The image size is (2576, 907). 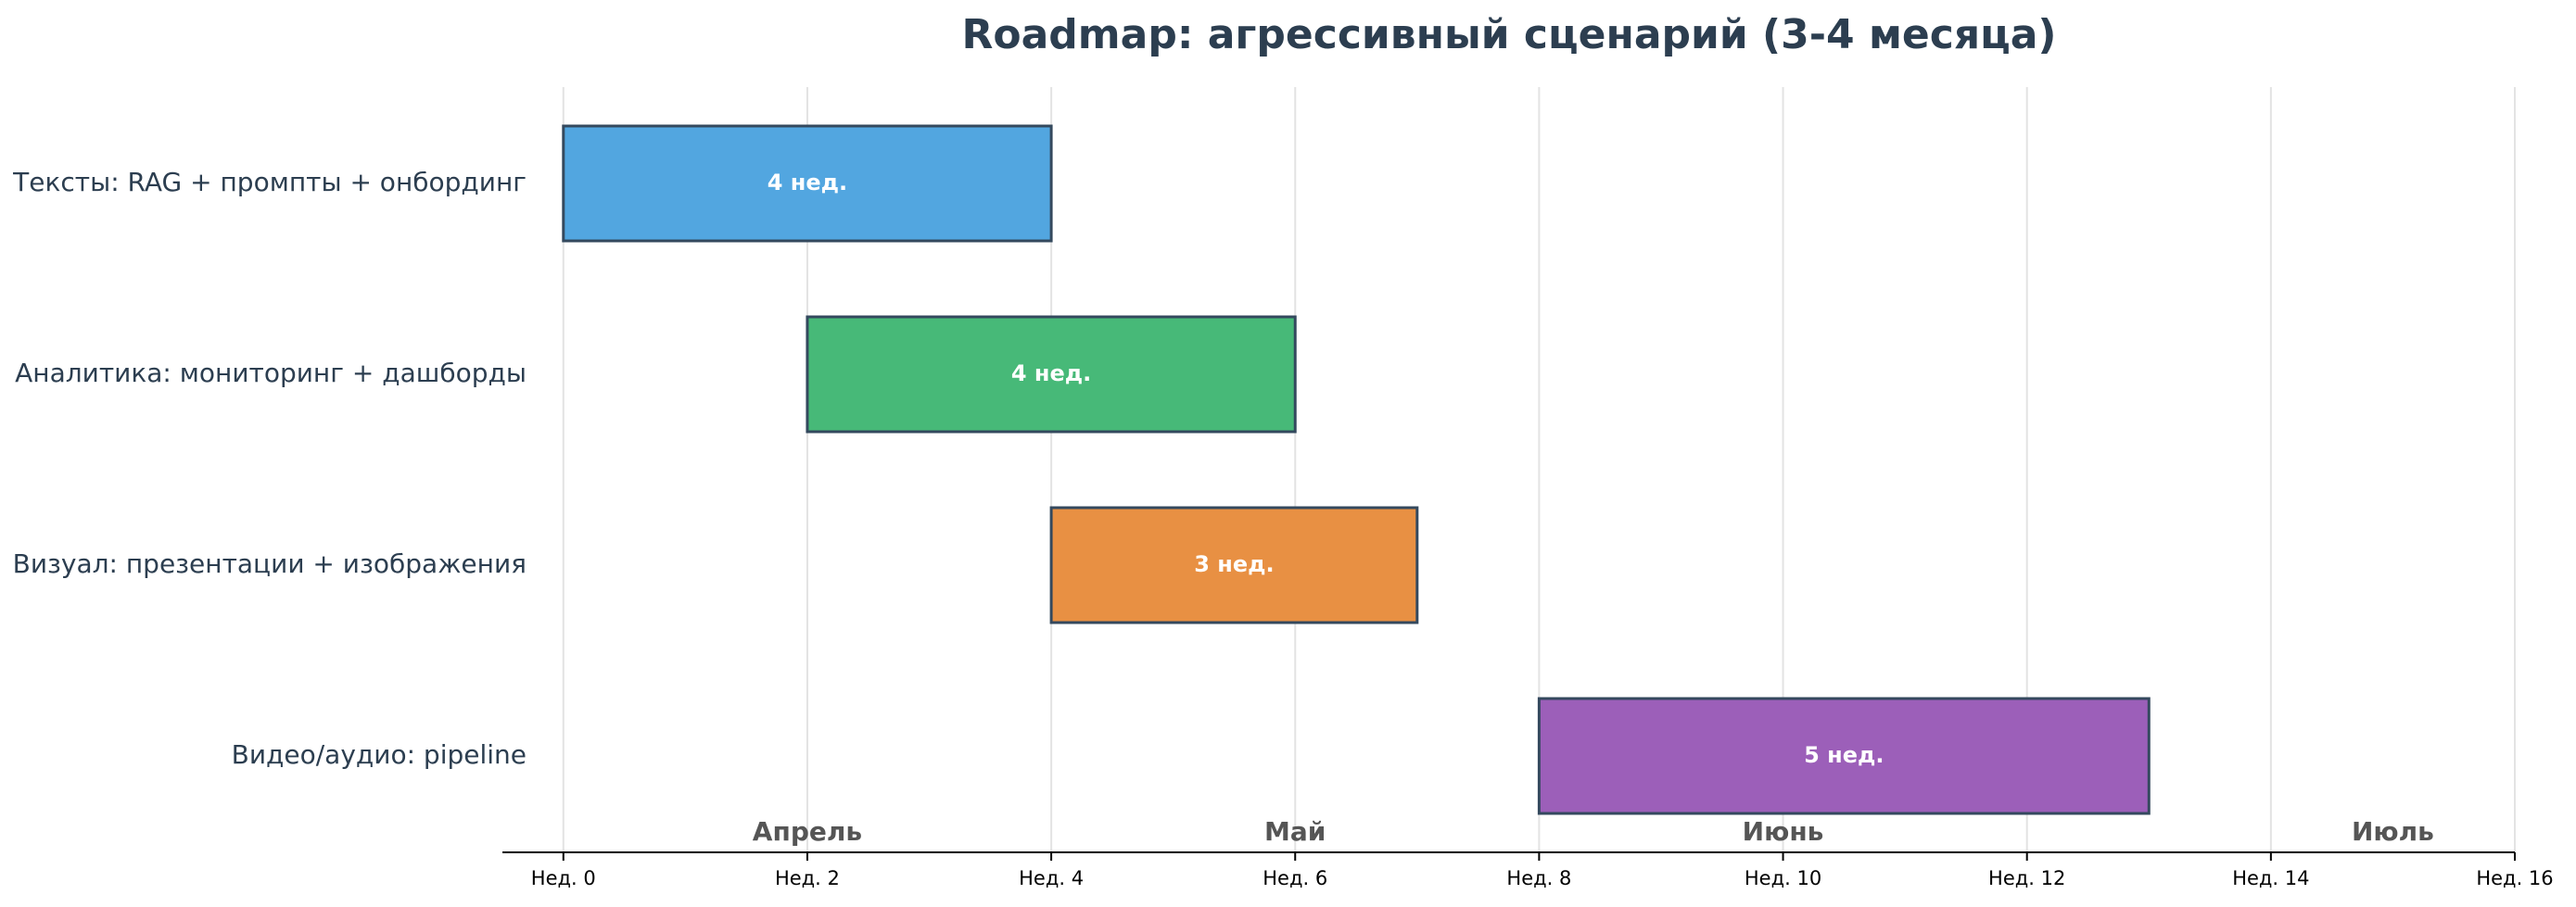 I want to click on bar-label: 3 нед., so click(x=1234, y=564).